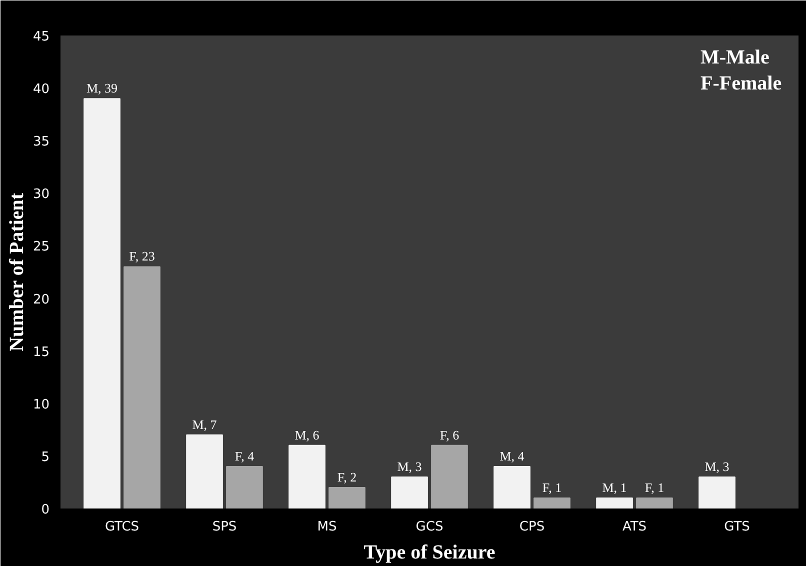 This screenshot has width=806, height=566. I want to click on data-label: F, 4, so click(244, 456).